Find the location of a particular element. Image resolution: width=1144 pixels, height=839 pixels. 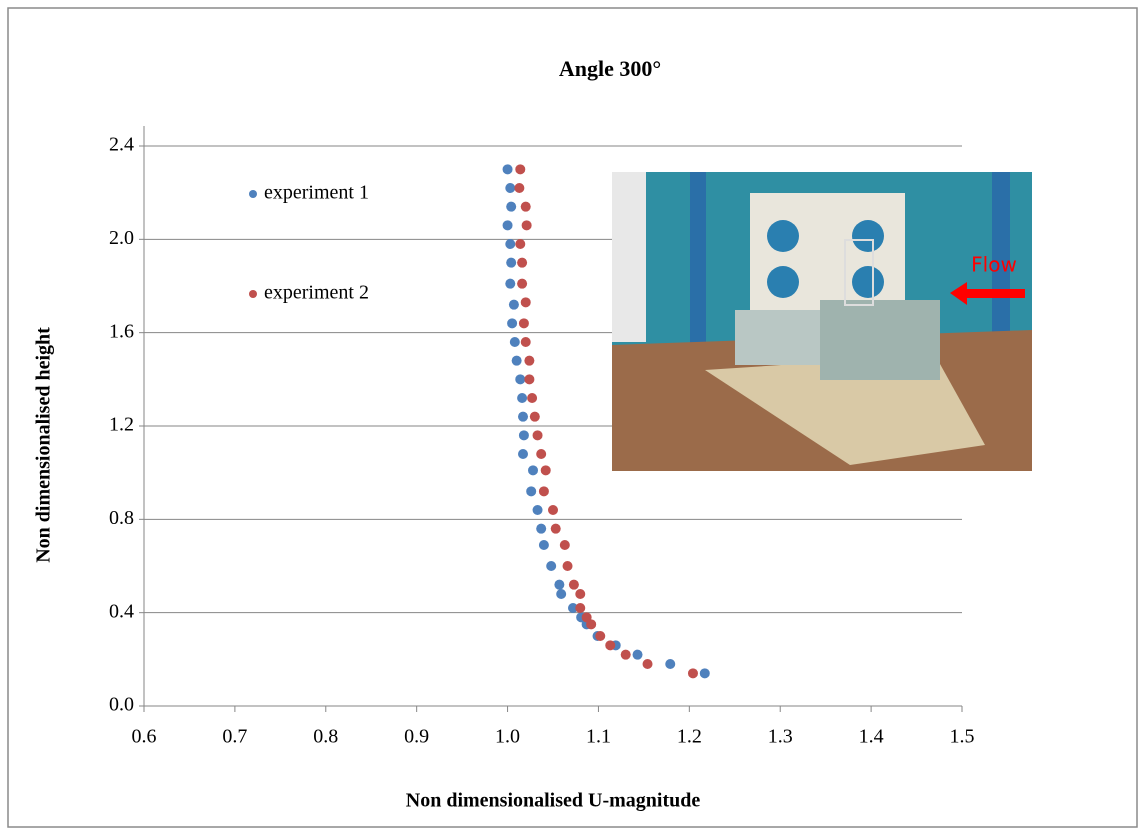

y-tick-label: 2.4 is located at coordinates (121, 145).